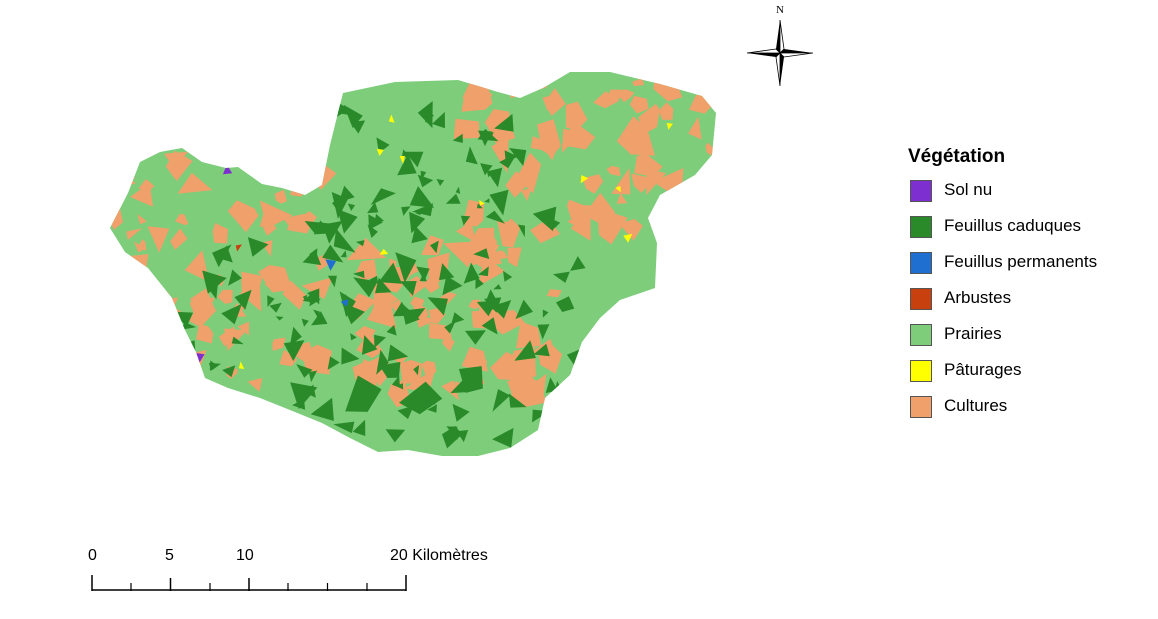 This screenshot has height=619, width=1158. Describe the element at coordinates (983, 369) in the screenshot. I see `legend-label: Pâturages` at that location.